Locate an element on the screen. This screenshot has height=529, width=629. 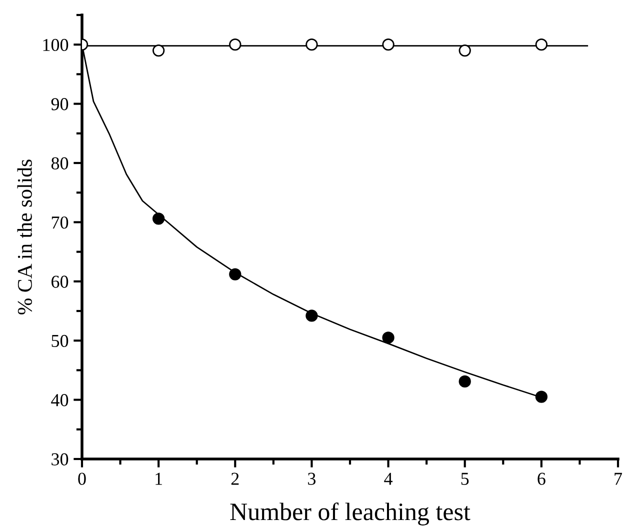
y-tick-label: 70 is located at coordinates (60, 222).